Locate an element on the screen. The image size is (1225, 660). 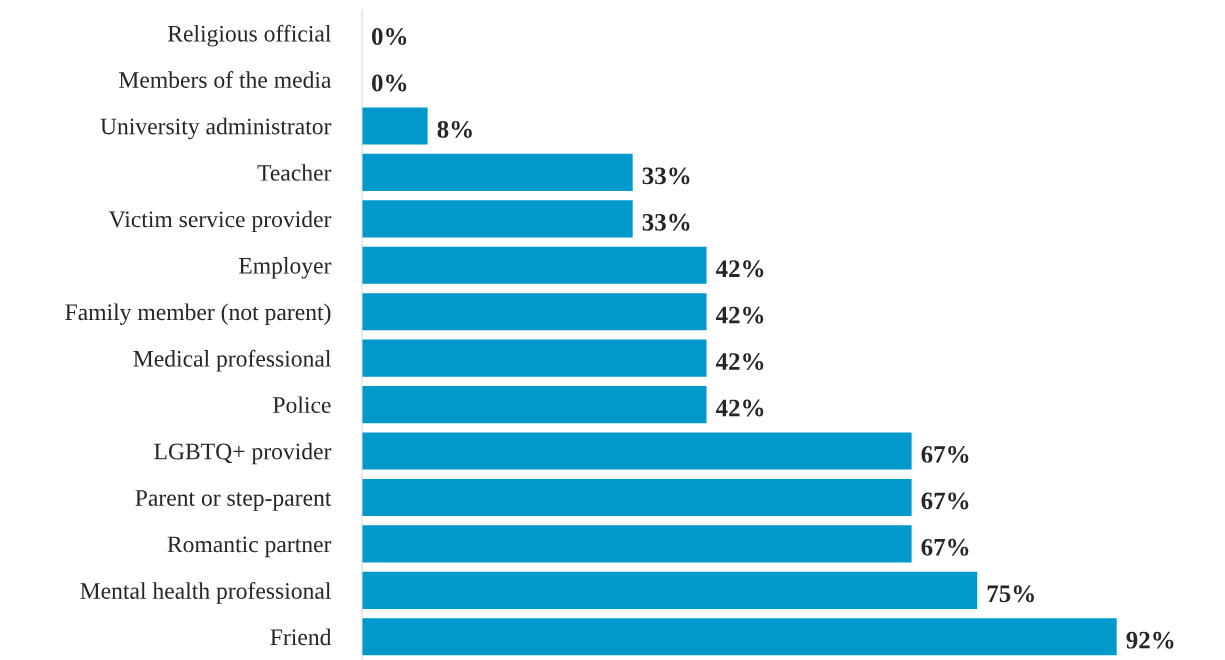
y-tick-label: Members of the media is located at coordinates (225, 79).